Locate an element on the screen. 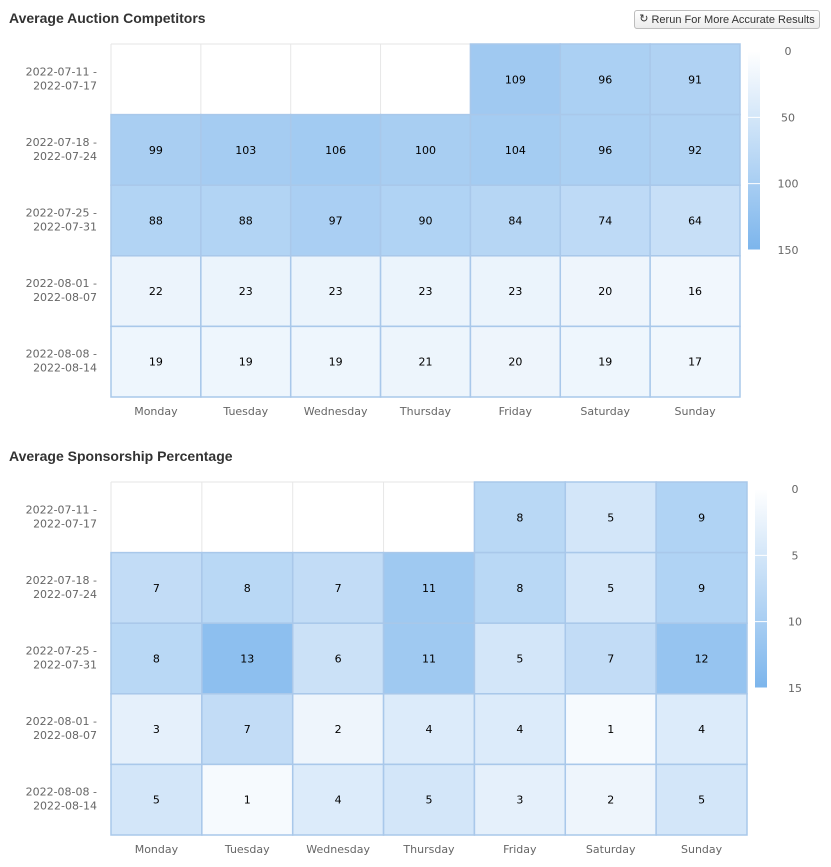  c2-cell-value-label: 11 is located at coordinates (429, 659).